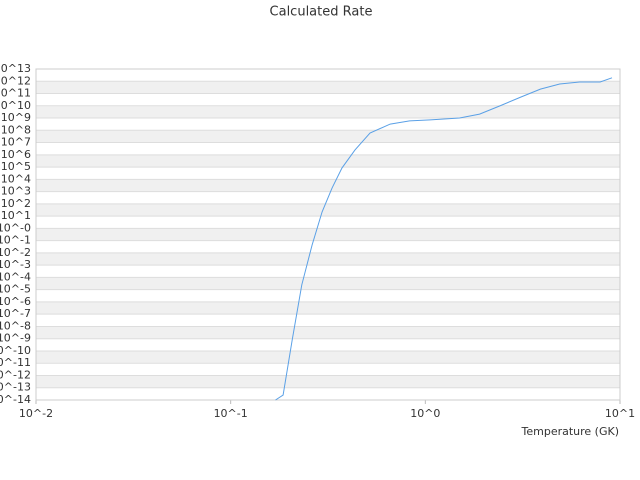 This screenshot has width=640, height=480. Describe the element at coordinates (15, 276) in the screenshot. I see `y-tick-label: 10^-4` at that location.